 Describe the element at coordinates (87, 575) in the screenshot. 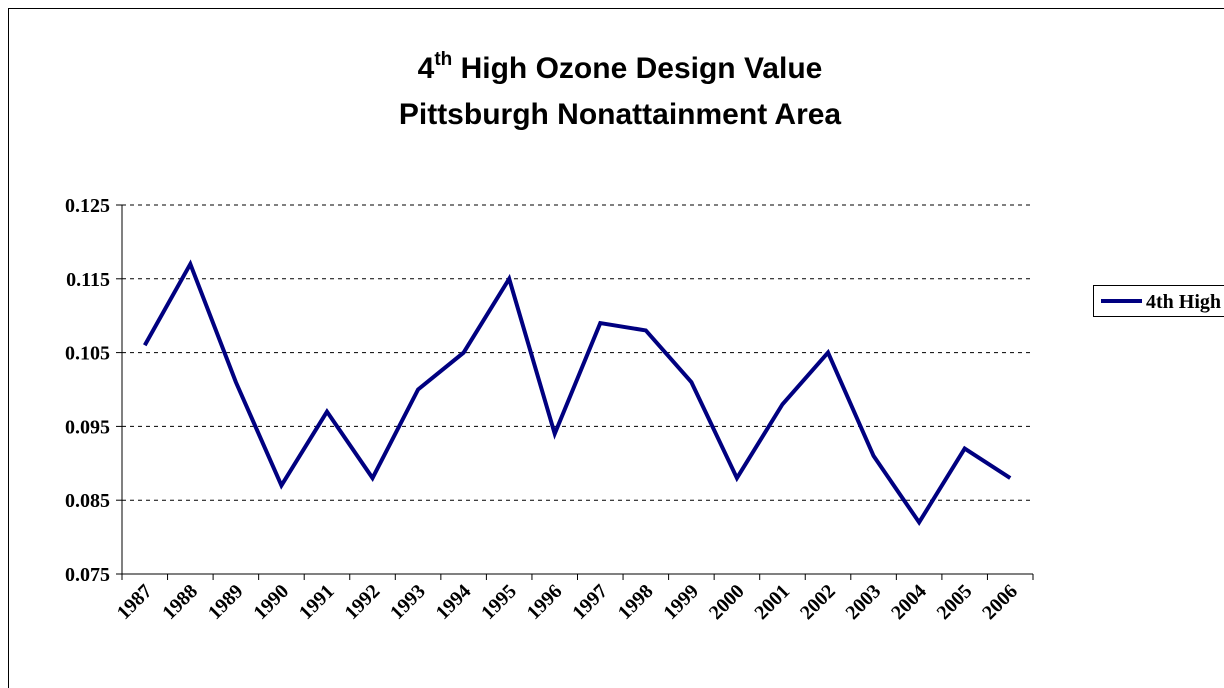

I see `y-tick-label: 0.075` at that location.